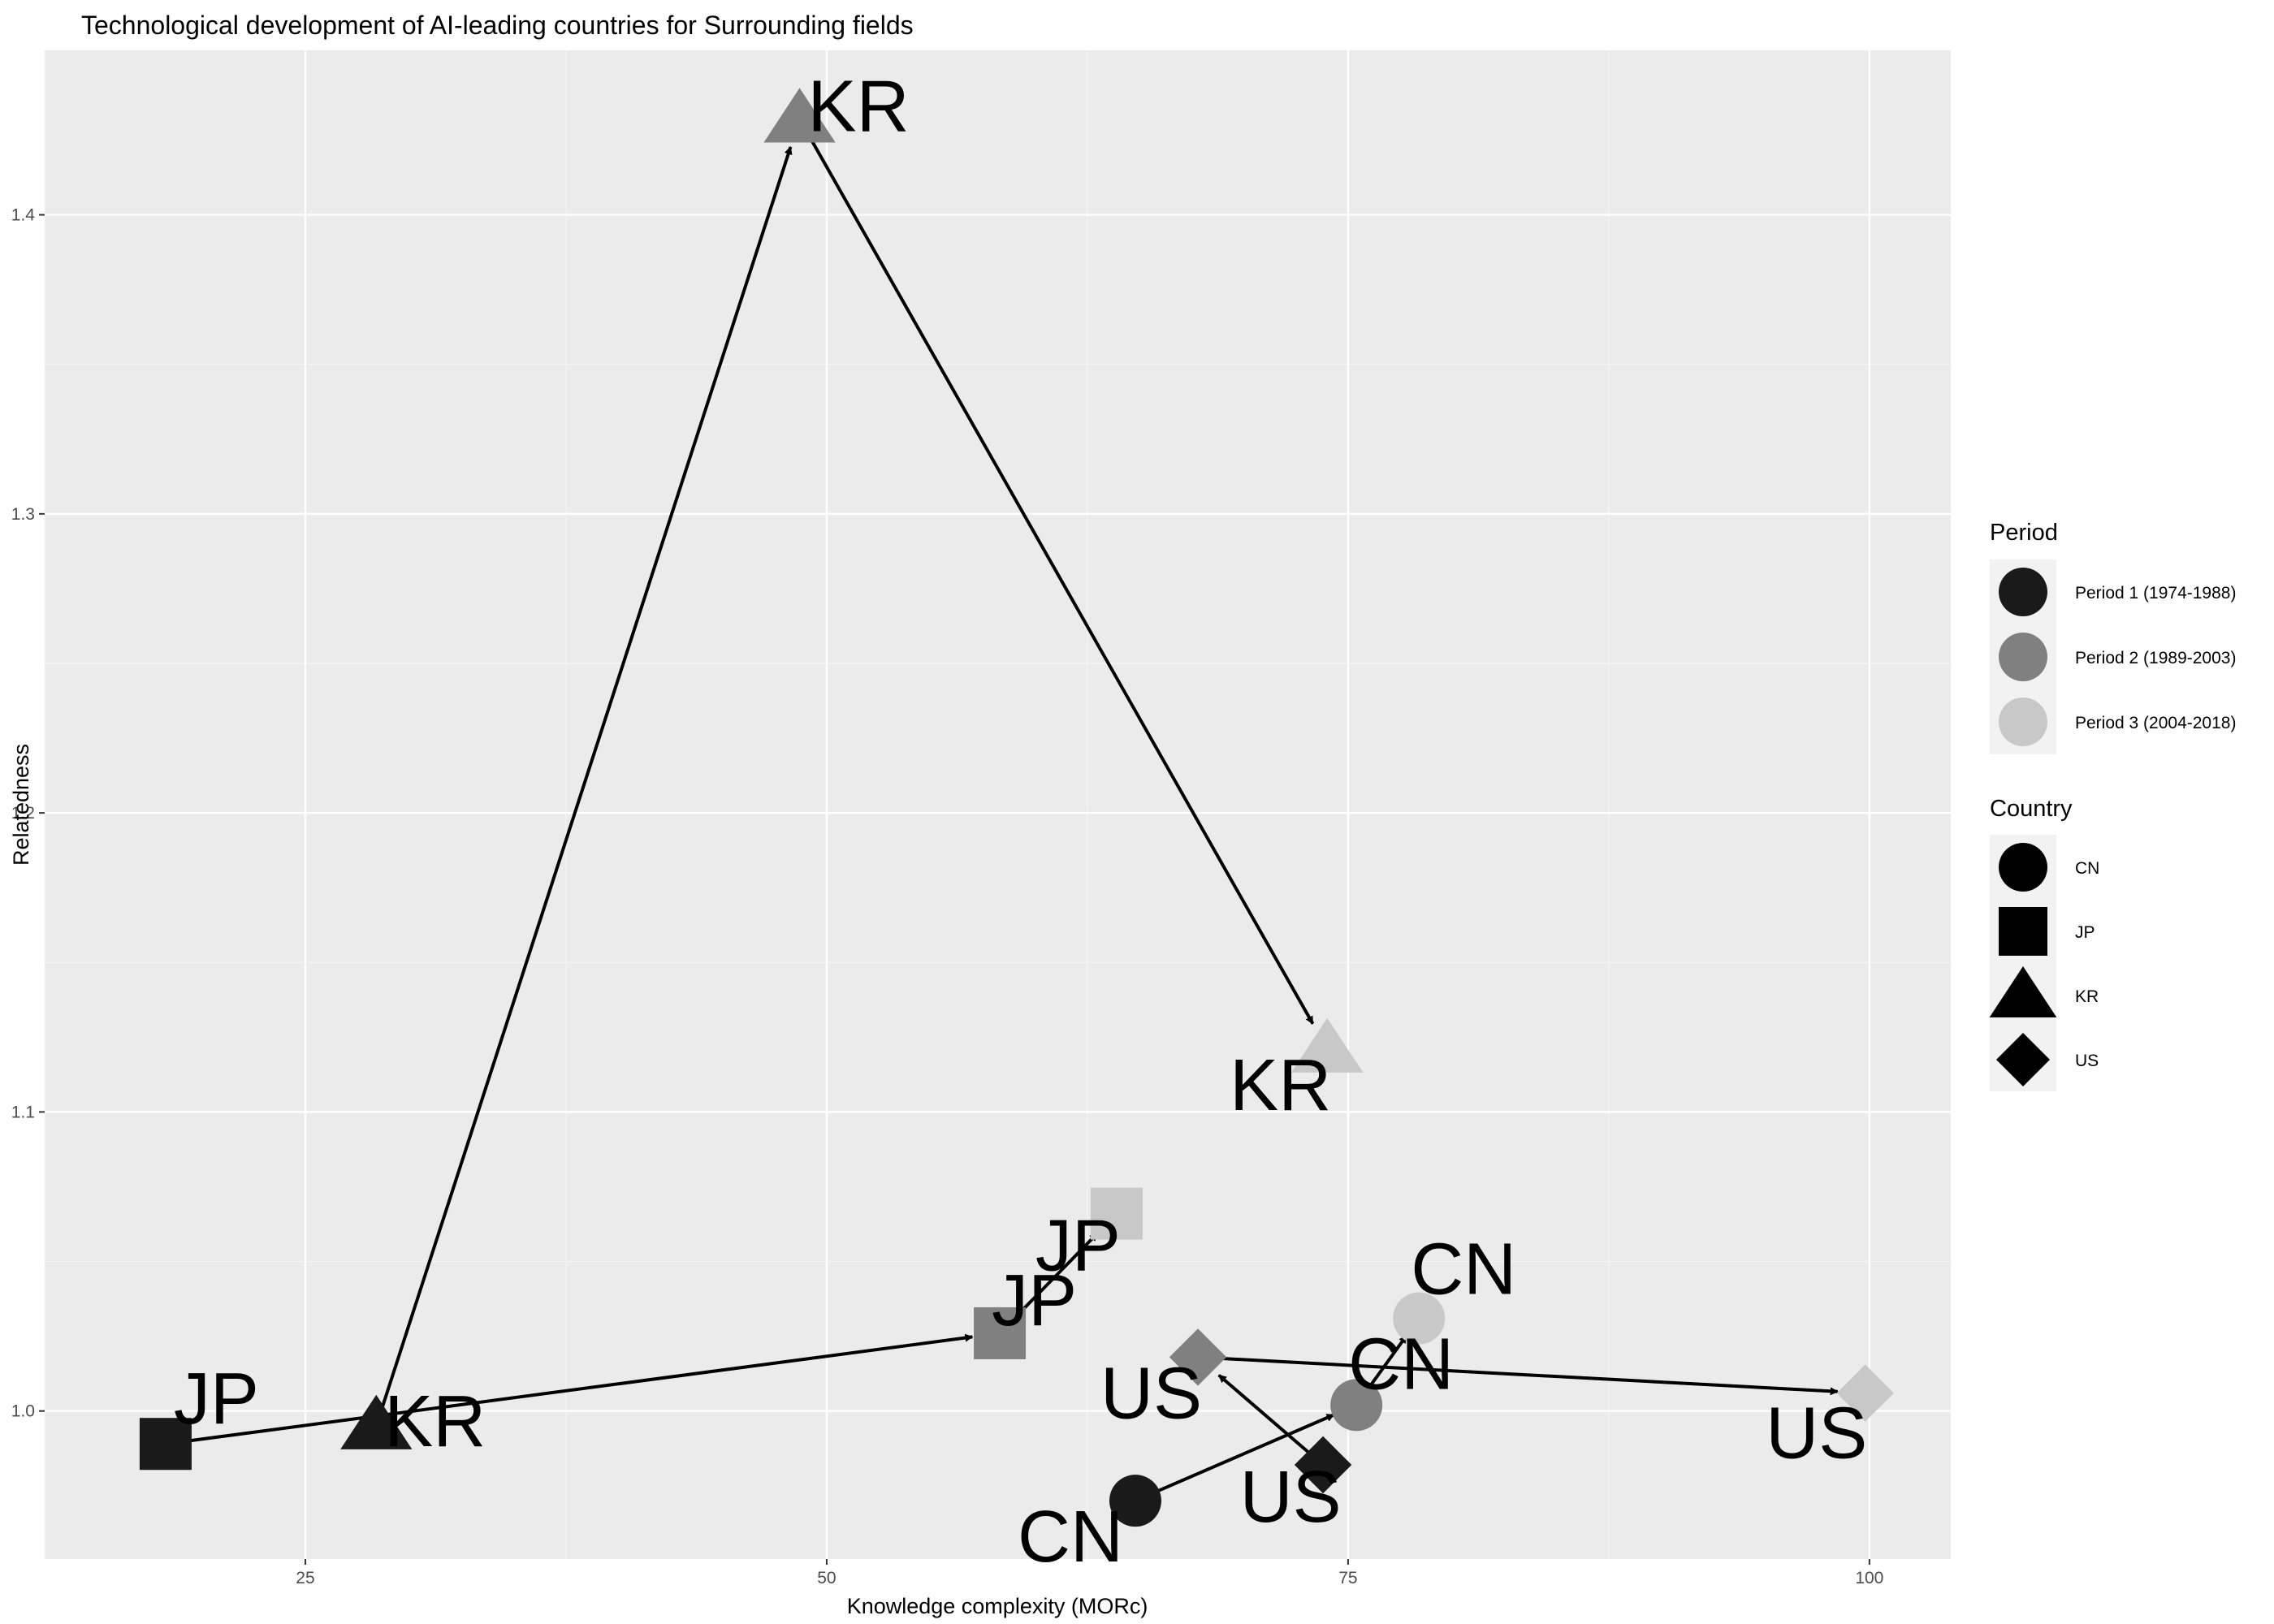  What do you see at coordinates (2155, 658) in the screenshot?
I see `legend-label-period: Period 2 (1989-2003)` at bounding box center [2155, 658].